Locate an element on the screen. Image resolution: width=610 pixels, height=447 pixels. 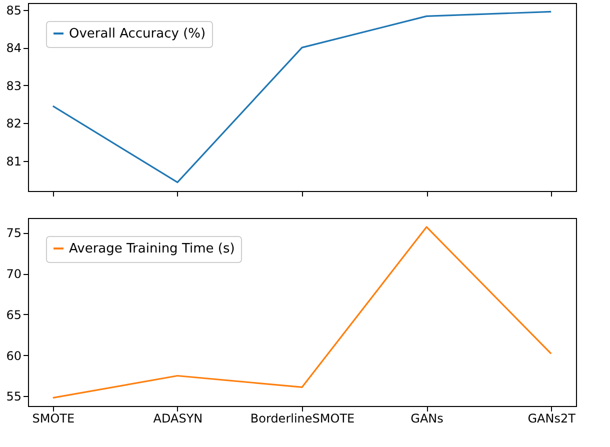
x-tick-label: GANs2T is located at coordinates (552, 419).